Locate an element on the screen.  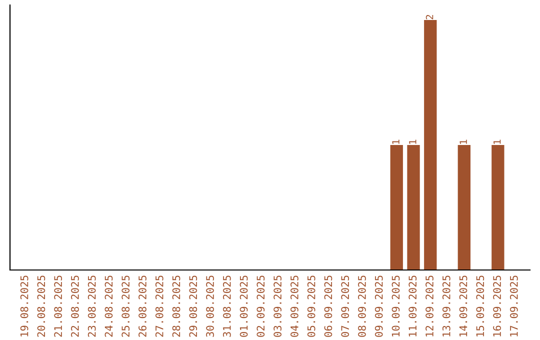
x-tick-label: 11.09.2025 is located at coordinates (412, 306).